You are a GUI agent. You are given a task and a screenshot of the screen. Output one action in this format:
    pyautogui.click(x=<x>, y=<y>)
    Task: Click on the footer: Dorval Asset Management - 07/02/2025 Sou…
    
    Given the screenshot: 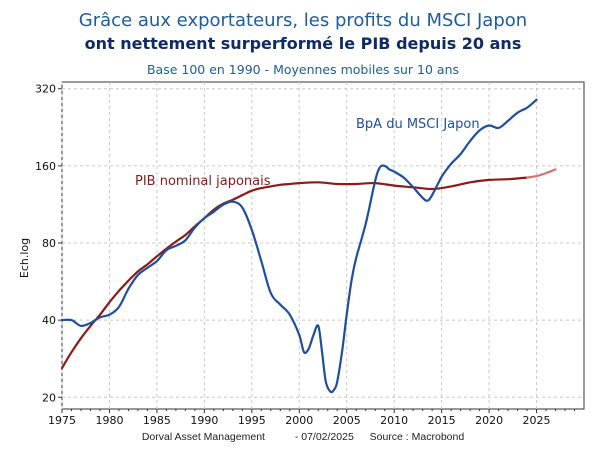 What is the action you would take?
    pyautogui.click(x=303, y=437)
    